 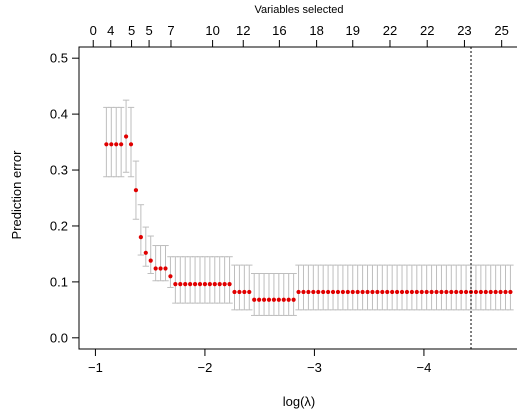 I want to click on top-tick-label: 19, so click(x=353, y=30).